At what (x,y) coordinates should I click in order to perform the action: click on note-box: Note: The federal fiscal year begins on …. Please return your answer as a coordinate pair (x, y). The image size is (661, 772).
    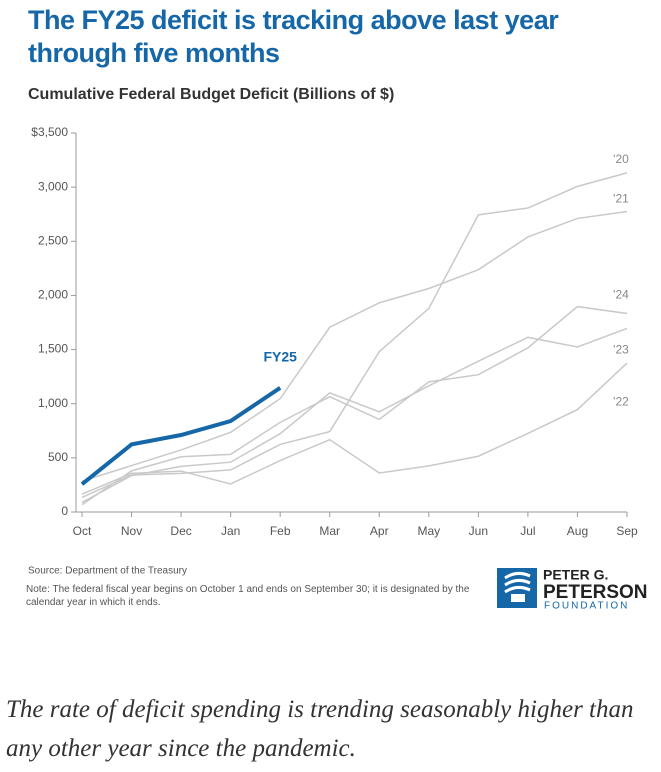
    Looking at the image, I should click on (248, 596).